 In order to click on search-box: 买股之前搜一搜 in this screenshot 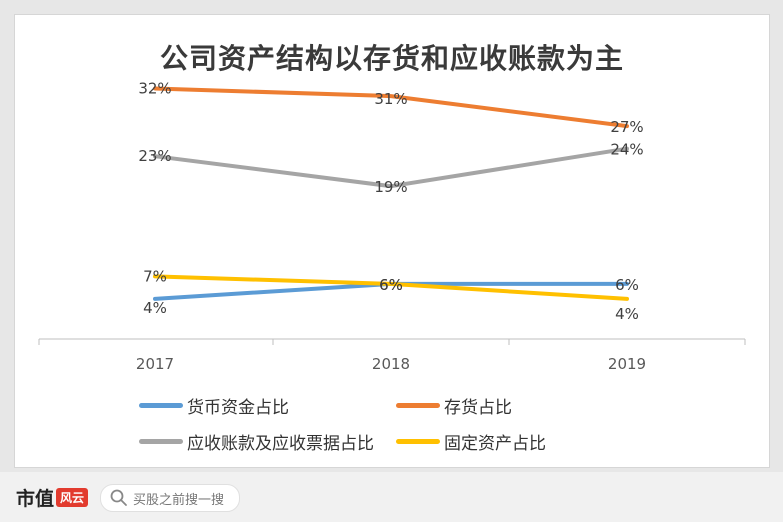, I will do `click(170, 498)`.